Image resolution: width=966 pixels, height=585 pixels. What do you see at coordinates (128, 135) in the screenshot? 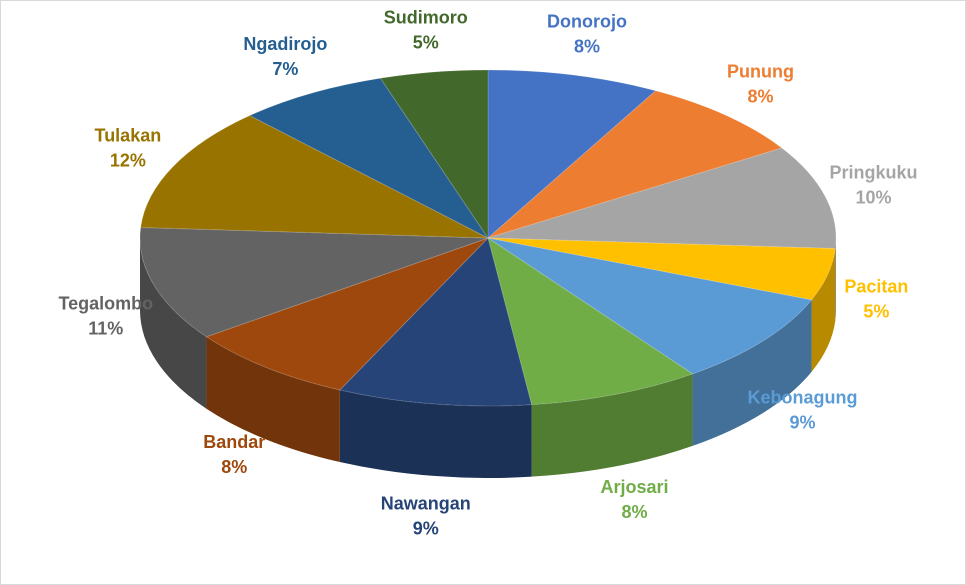
I see `slice-label: Tulakan` at bounding box center [128, 135].